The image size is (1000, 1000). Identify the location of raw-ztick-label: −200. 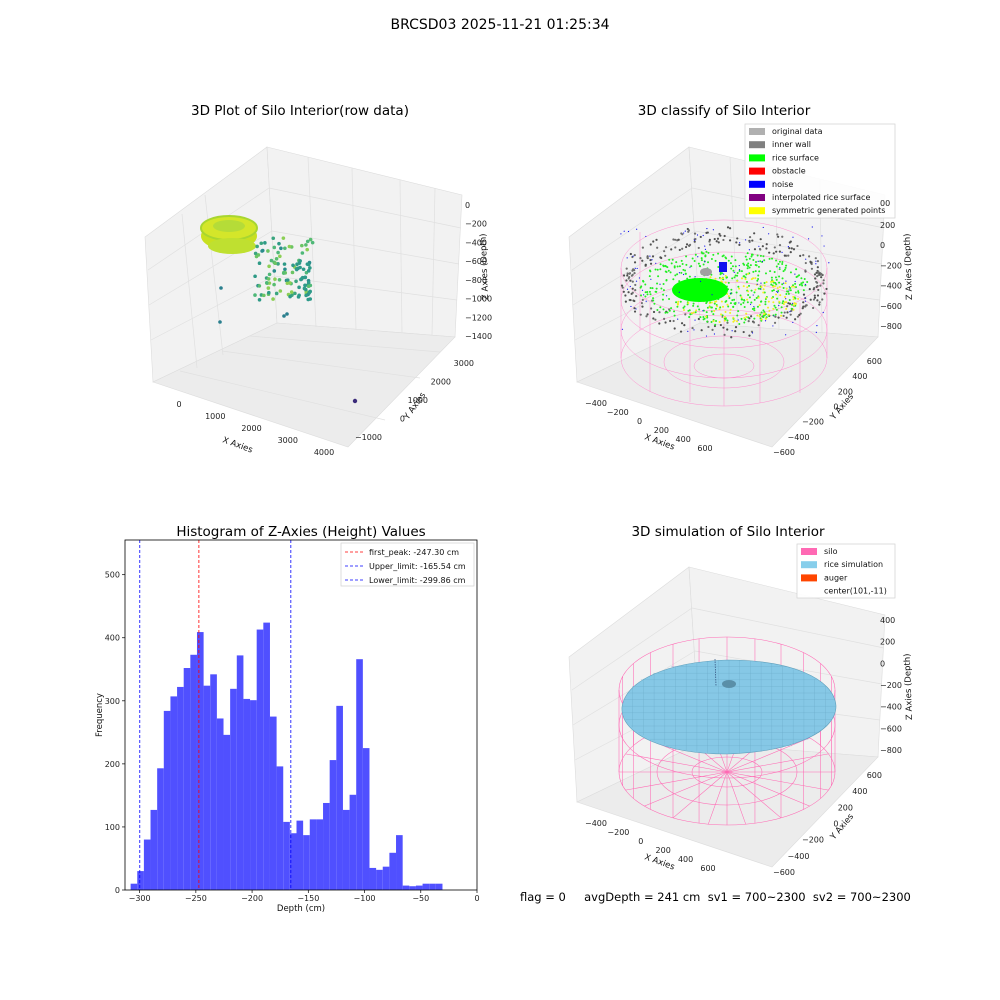
(476, 224).